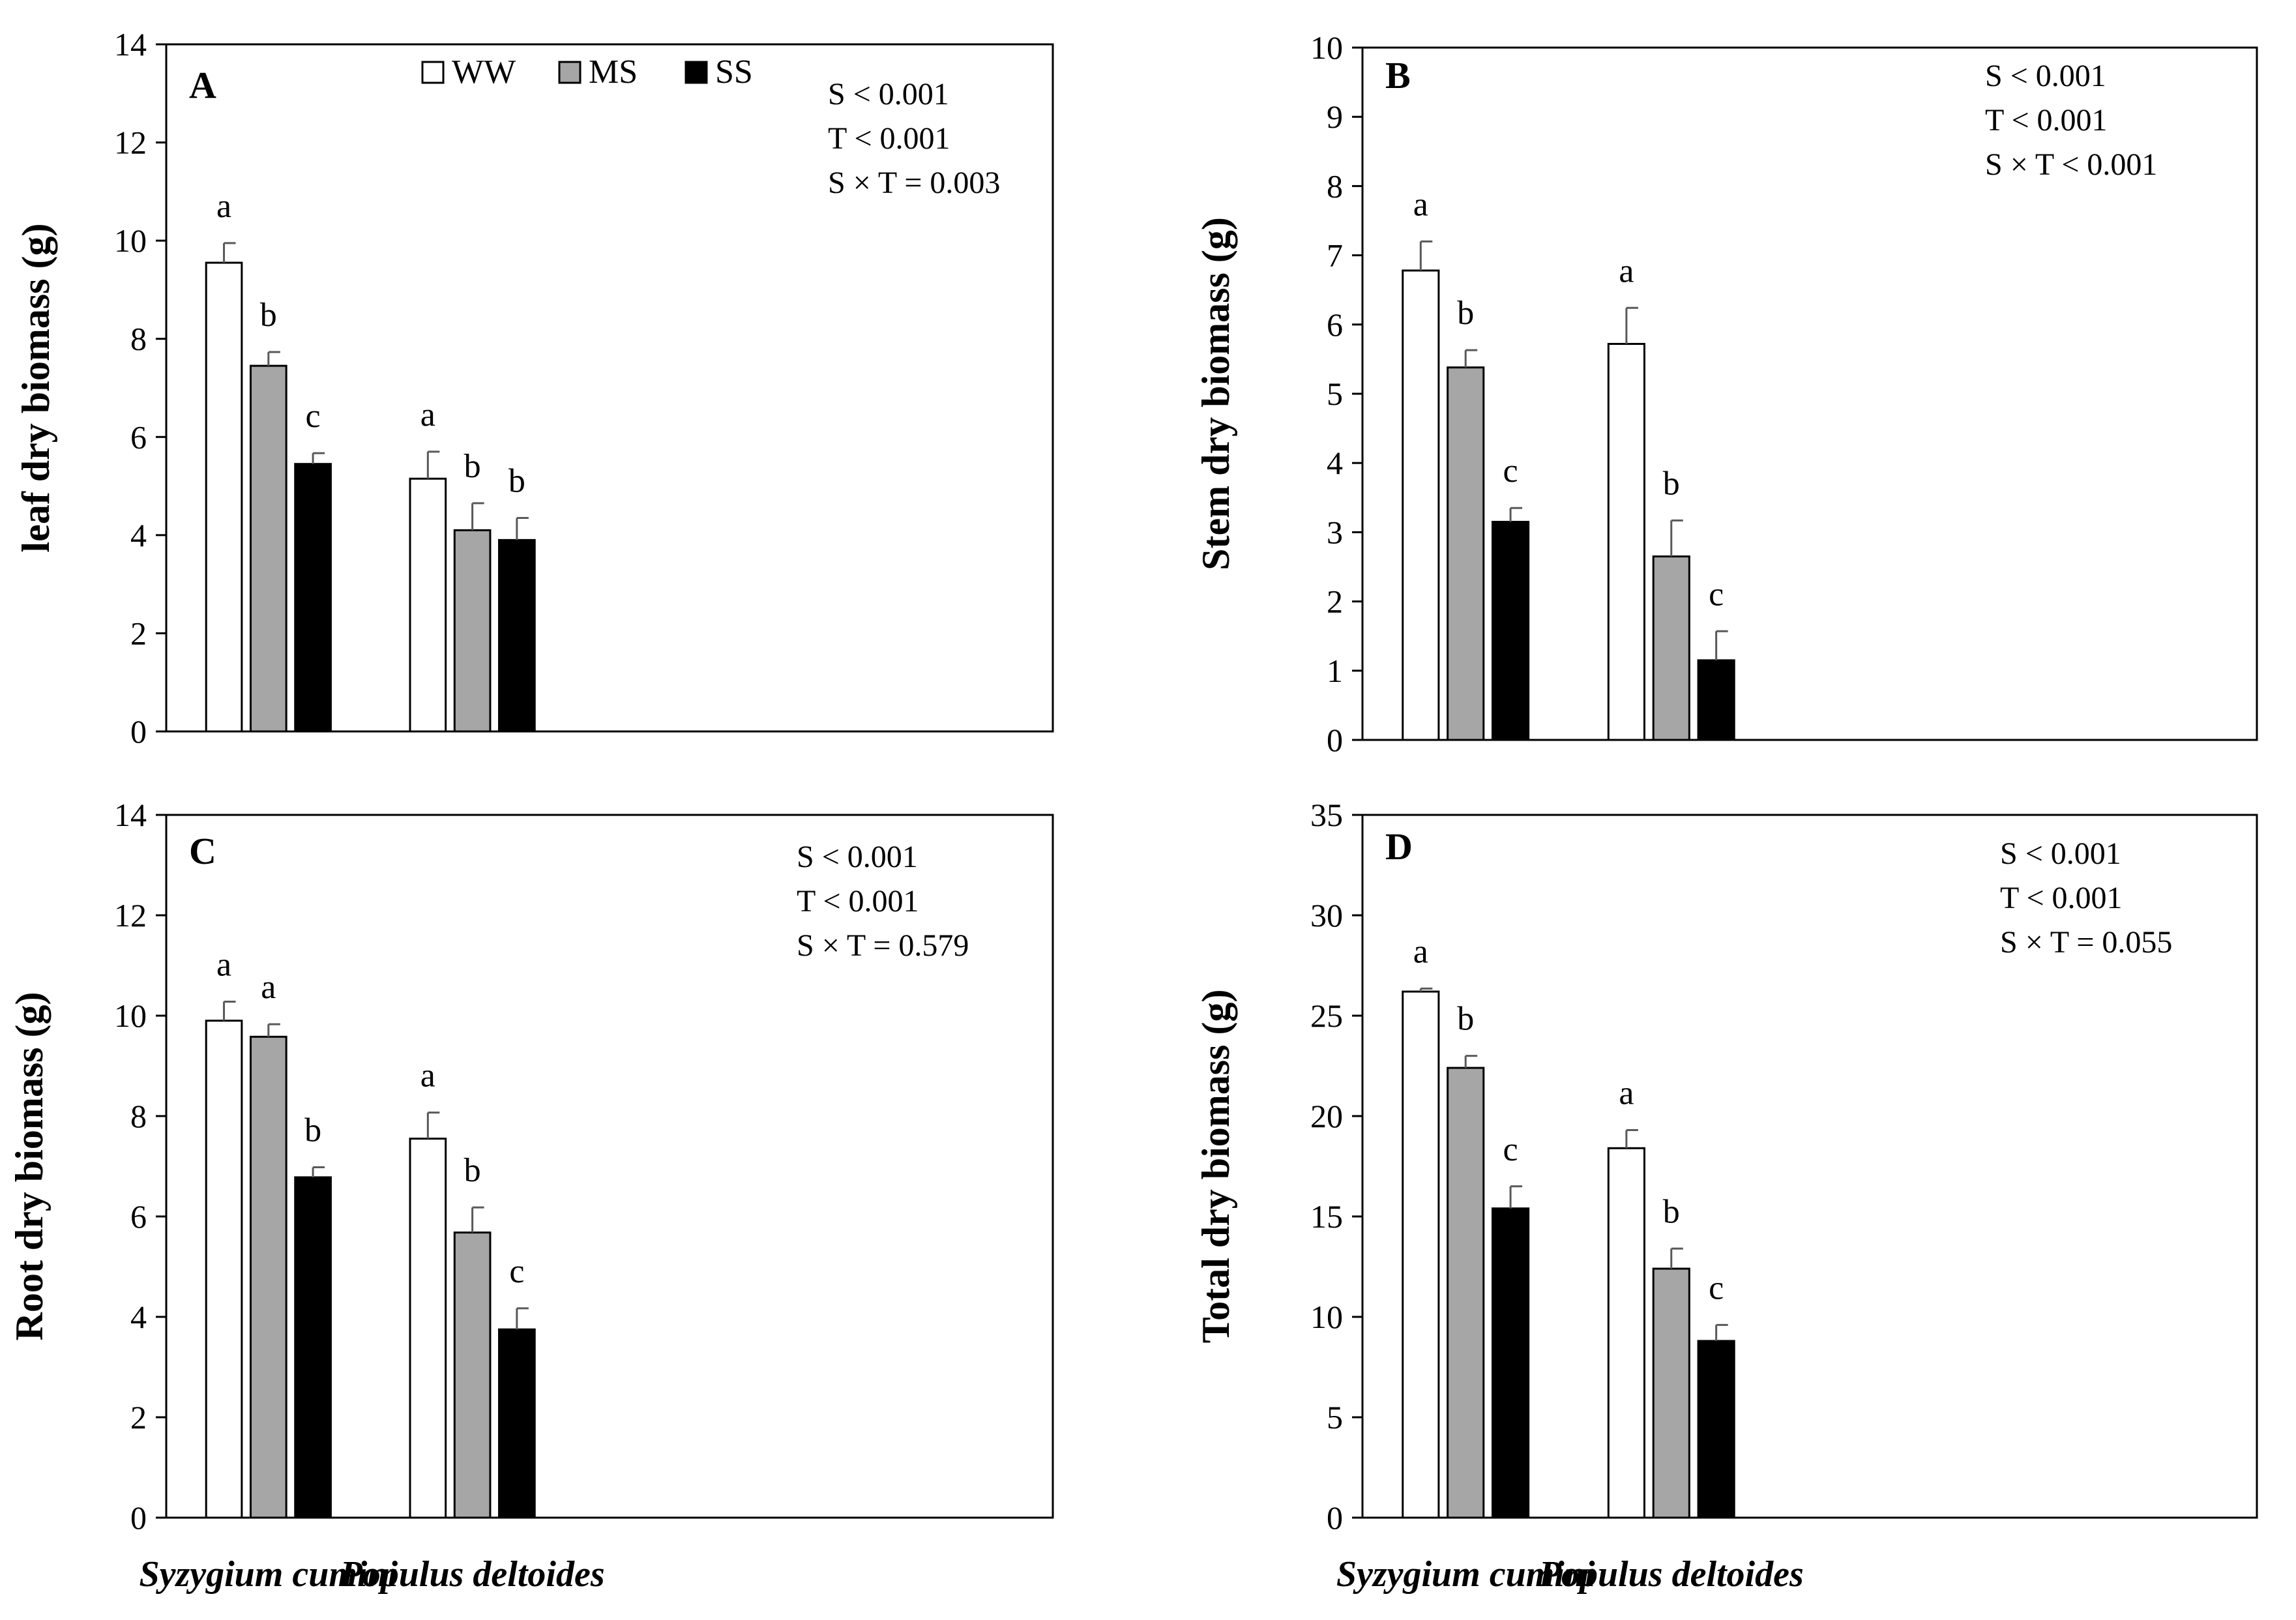  What do you see at coordinates (1399, 847) in the screenshot?
I see `panel-letter: D` at bounding box center [1399, 847].